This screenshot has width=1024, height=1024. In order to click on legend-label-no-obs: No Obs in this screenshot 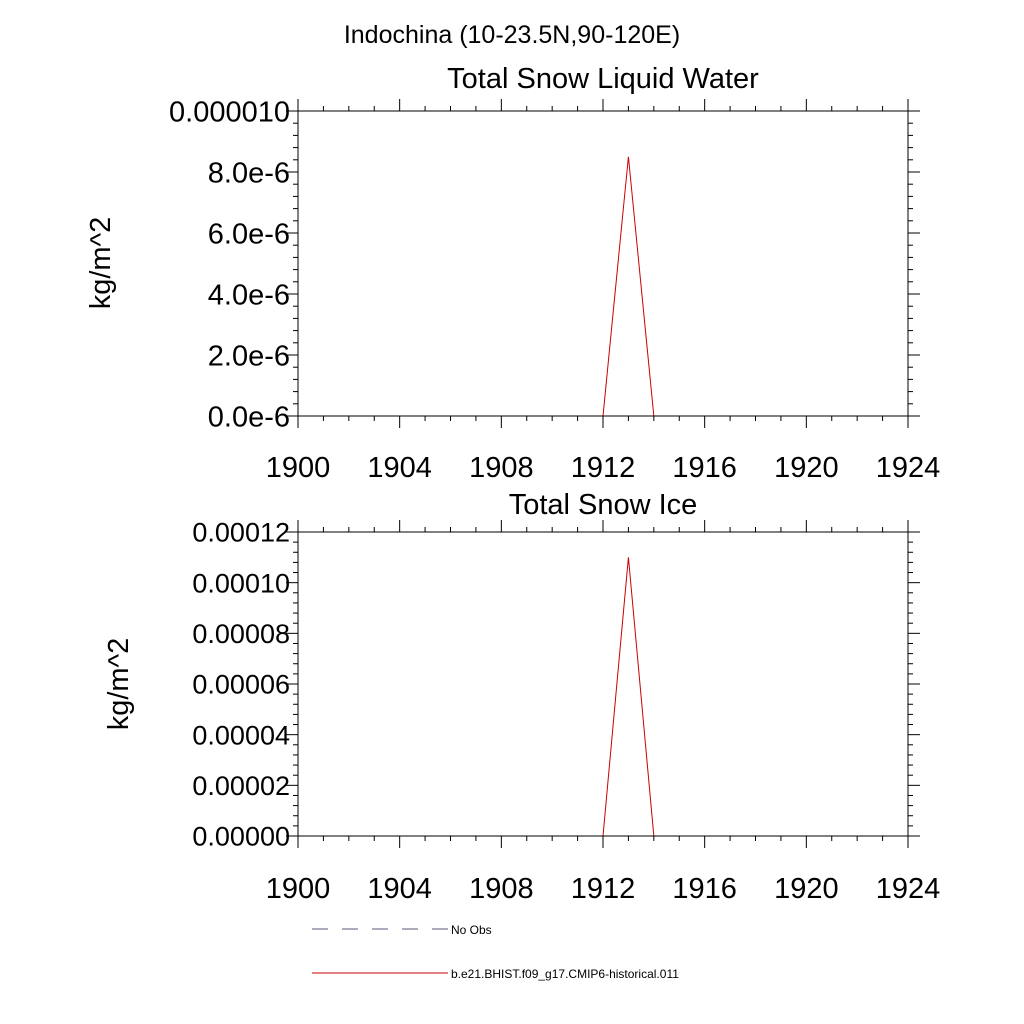, I will do `click(471, 930)`.